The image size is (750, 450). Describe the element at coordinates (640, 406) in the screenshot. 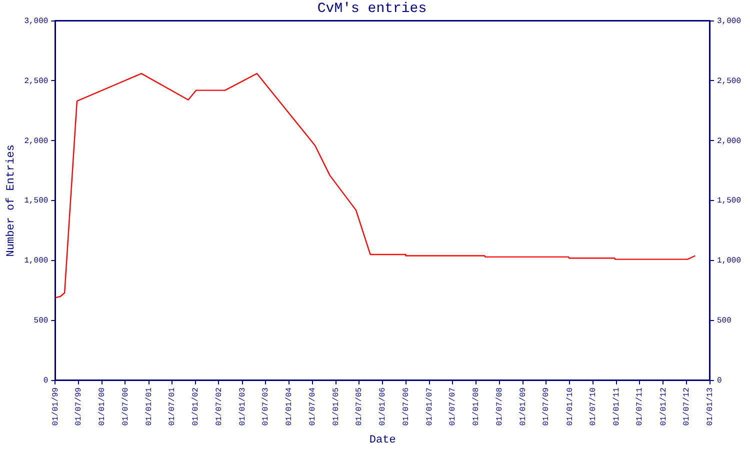

I see `x-tick-label: 01/07/11` at that location.